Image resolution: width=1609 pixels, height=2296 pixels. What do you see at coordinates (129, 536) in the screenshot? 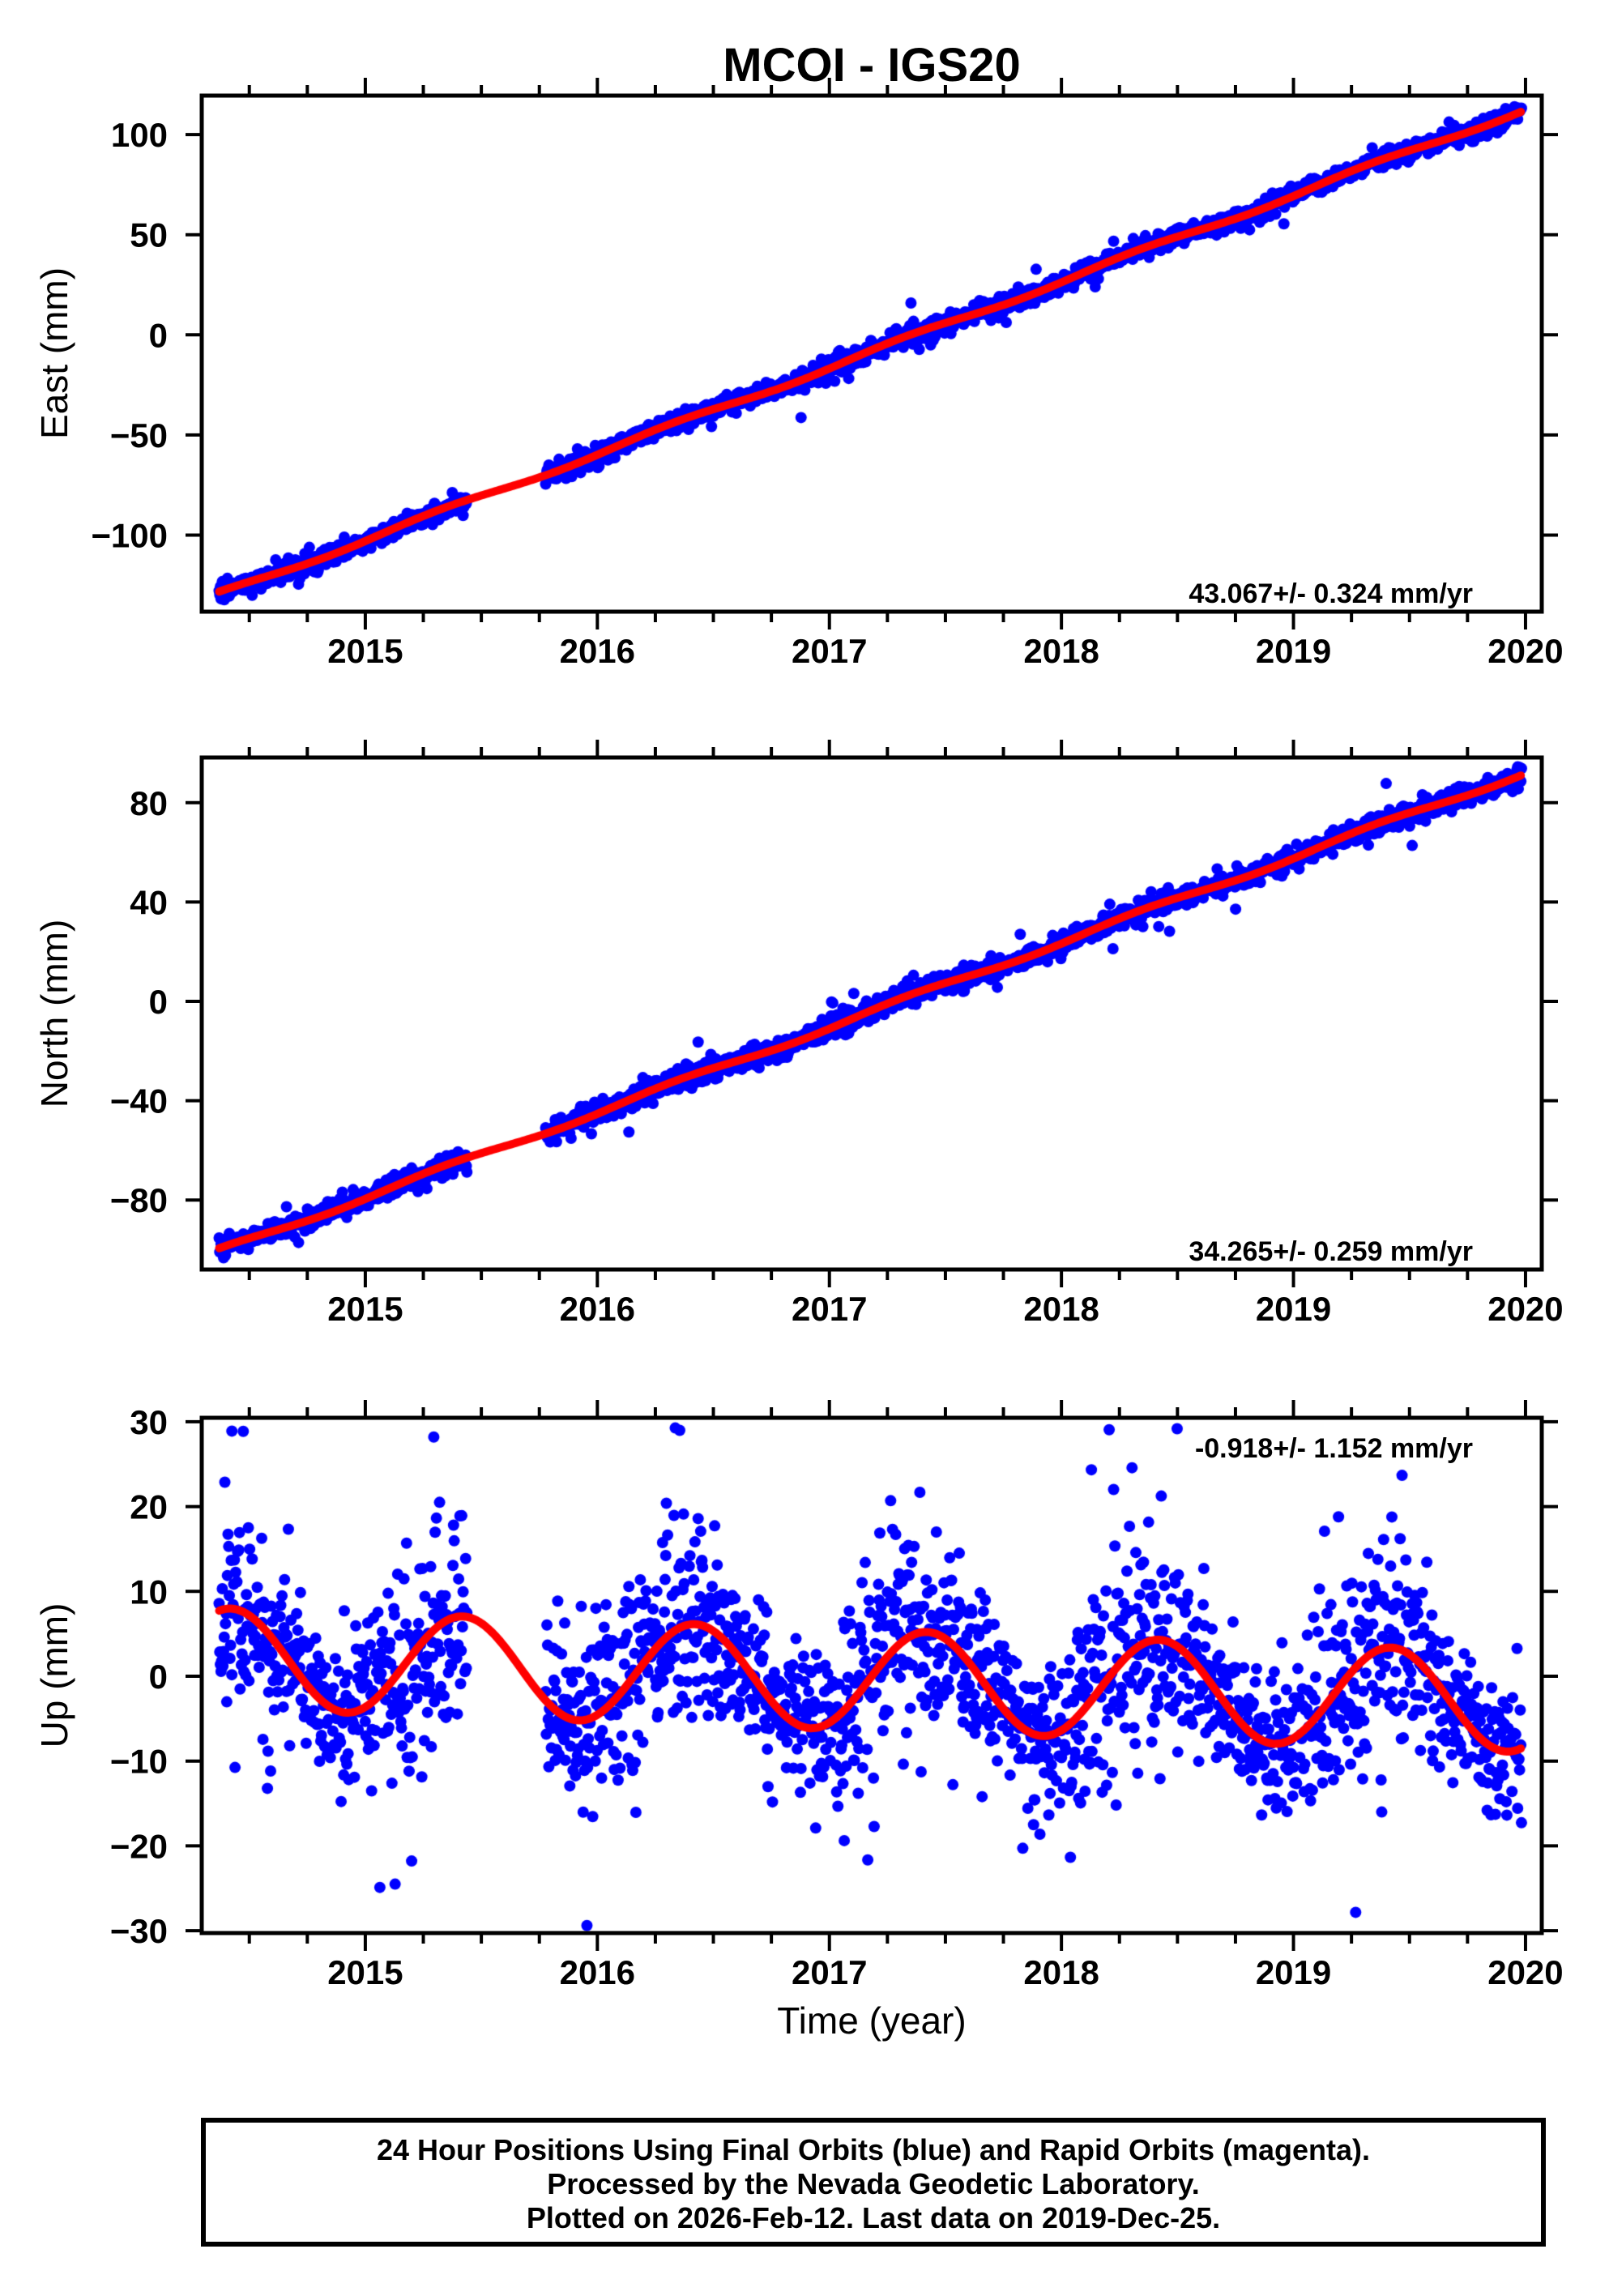
I see `y-tick-label: −100` at bounding box center [129, 536].